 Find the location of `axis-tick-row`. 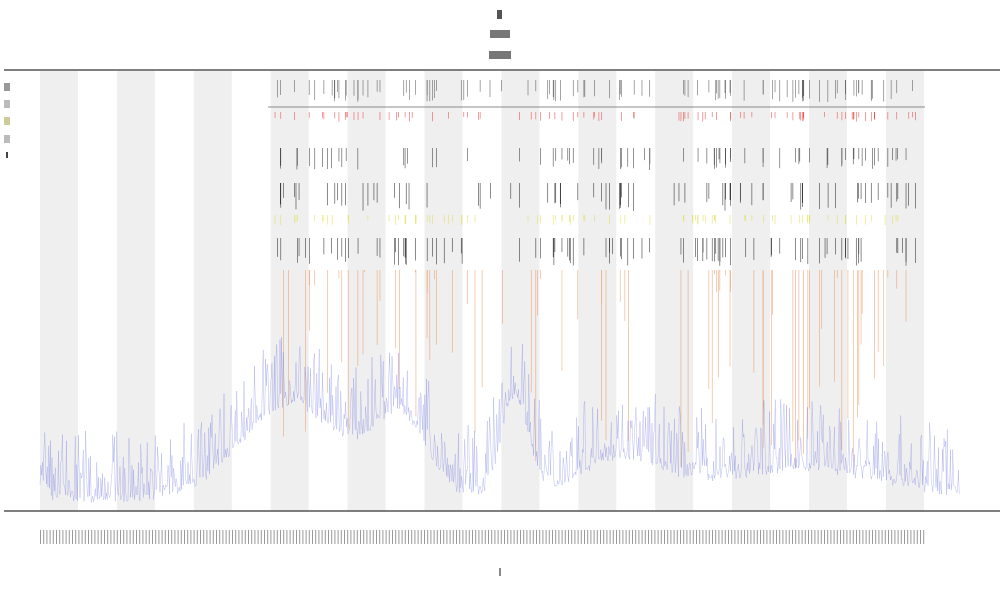

axis-tick-row is located at coordinates (482, 537).